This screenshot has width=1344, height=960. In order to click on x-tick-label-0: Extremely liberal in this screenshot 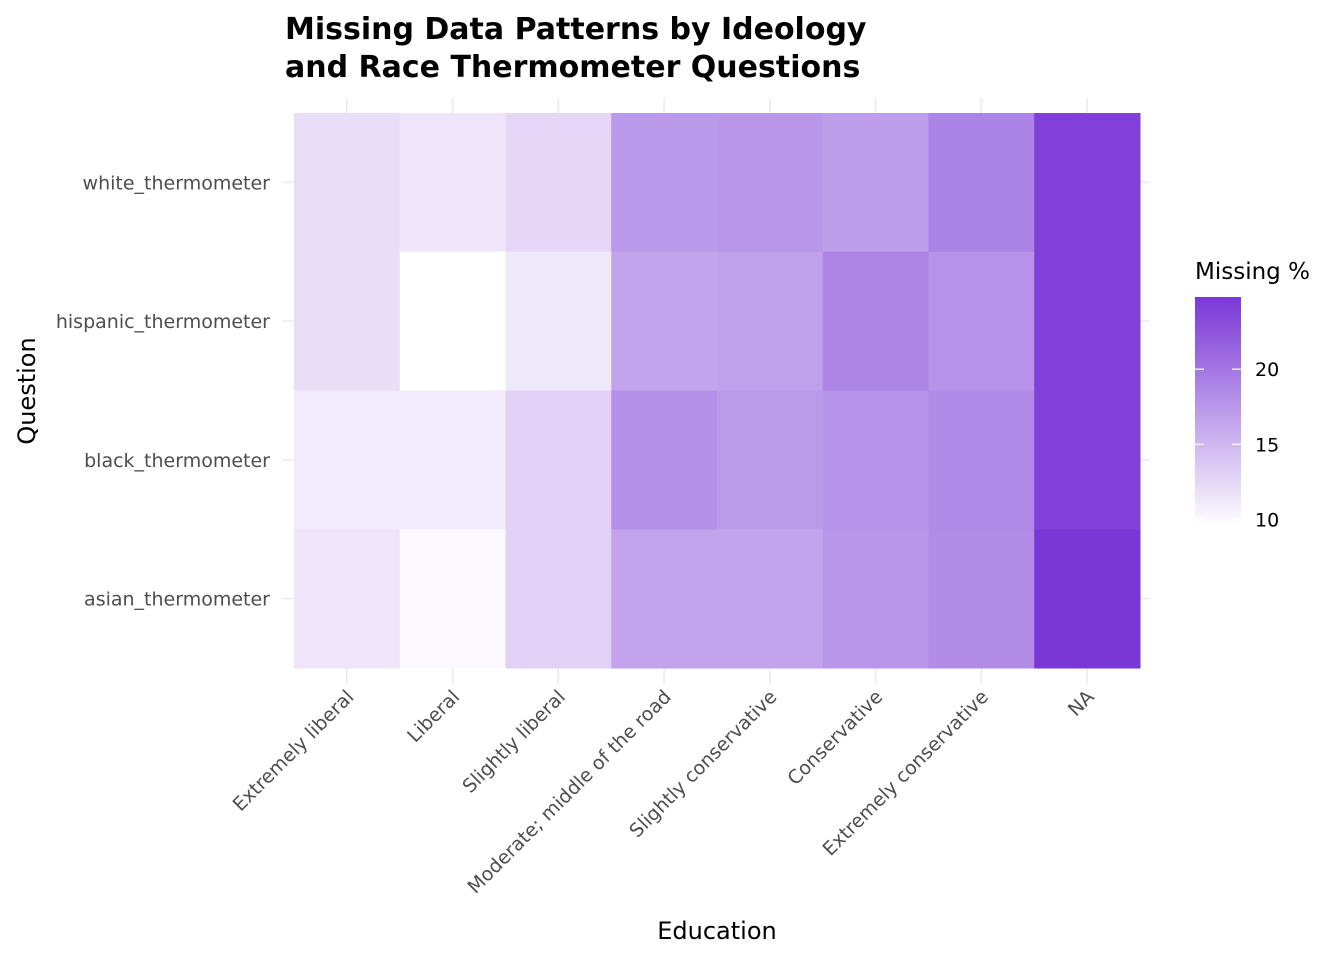, I will do `click(294, 751)`.